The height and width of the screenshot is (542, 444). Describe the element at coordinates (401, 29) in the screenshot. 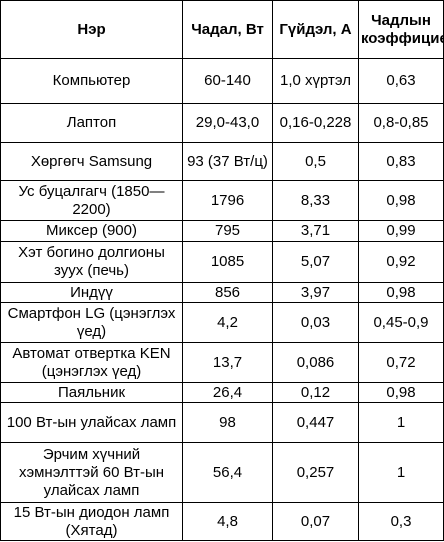

I see `header-power-factor: Чадлын коэффициент` at that location.